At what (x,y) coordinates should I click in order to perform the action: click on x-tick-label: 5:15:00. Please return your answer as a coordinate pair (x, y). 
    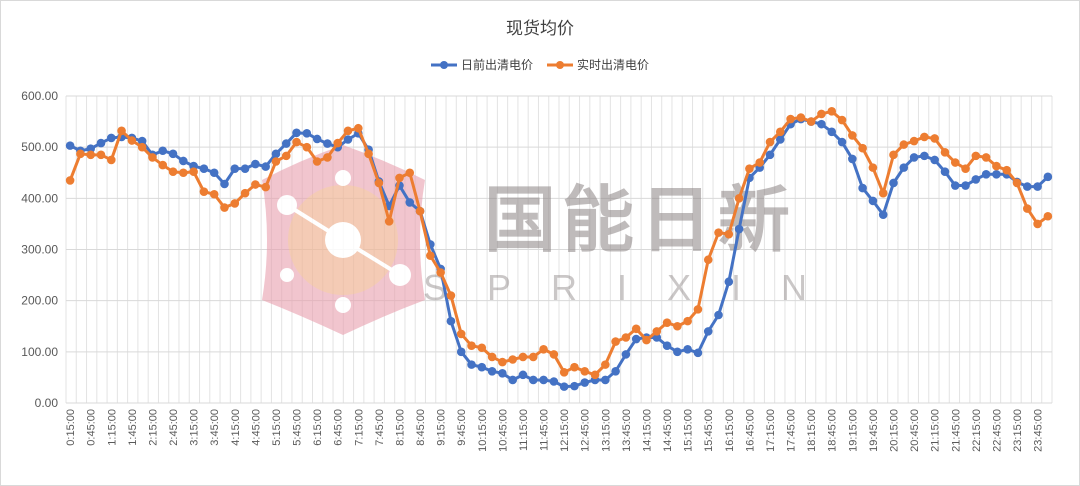
    Looking at the image, I should click on (277, 427).